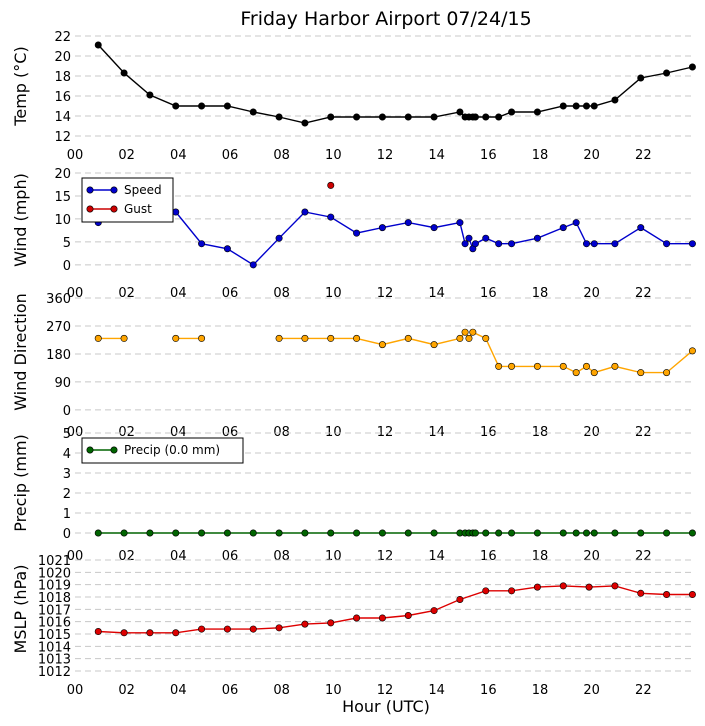  What do you see at coordinates (54, 672) in the screenshot?
I see `y-tick-label: 1012` at bounding box center [54, 672].